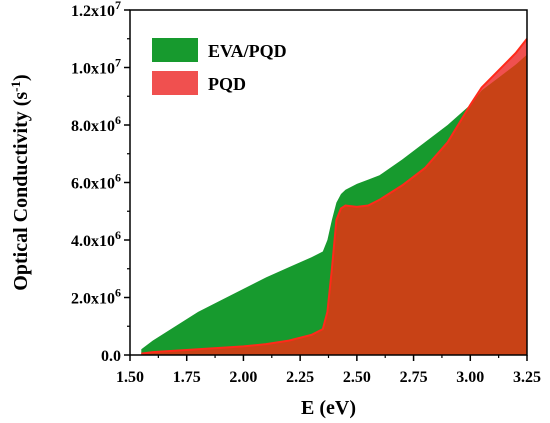 The height and width of the screenshot is (423, 550). I want to click on x-tick-label: 3.25, so click(527, 377).